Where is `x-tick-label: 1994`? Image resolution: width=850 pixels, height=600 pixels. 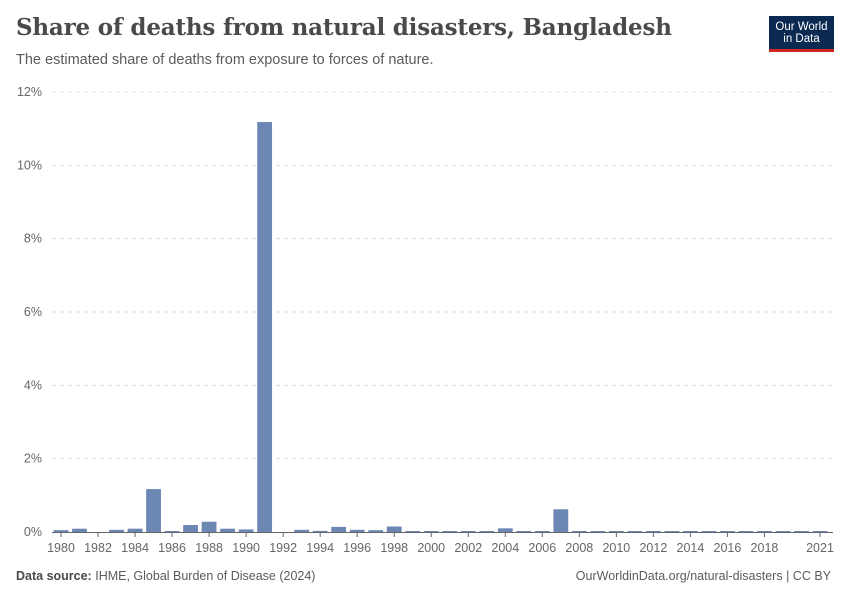 x-tick-label: 1994 is located at coordinates (320, 548).